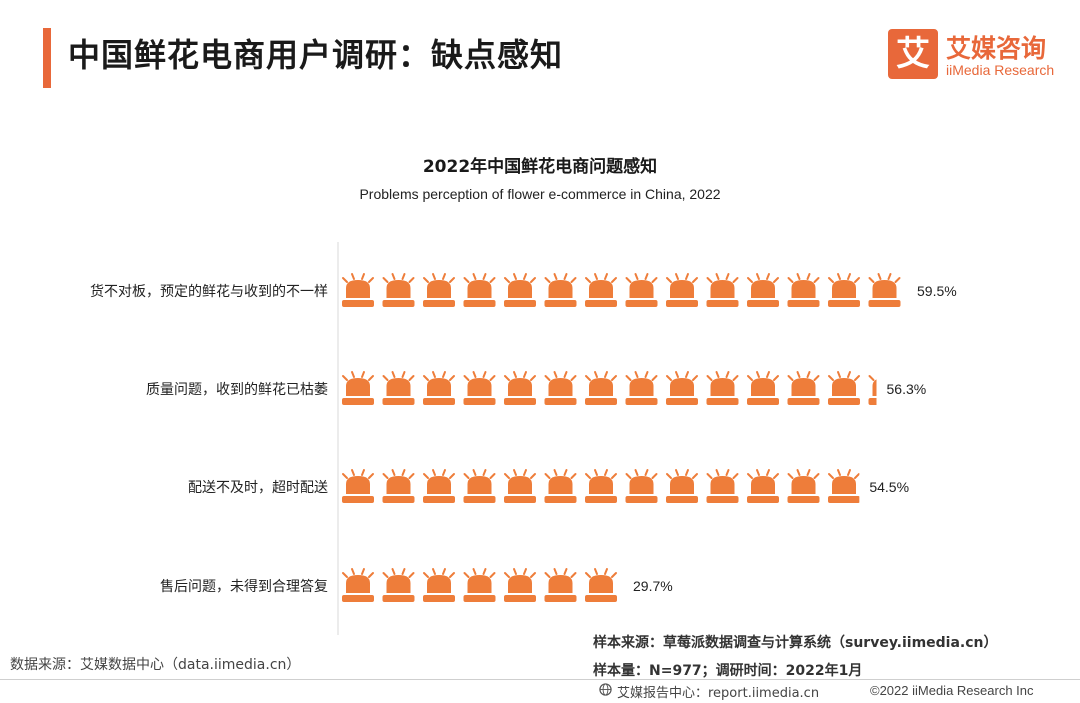 This screenshot has width=1080, height=703. Describe the element at coordinates (996, 48) in the screenshot. I see `logo-name-cn: 艾媒咨询` at that location.